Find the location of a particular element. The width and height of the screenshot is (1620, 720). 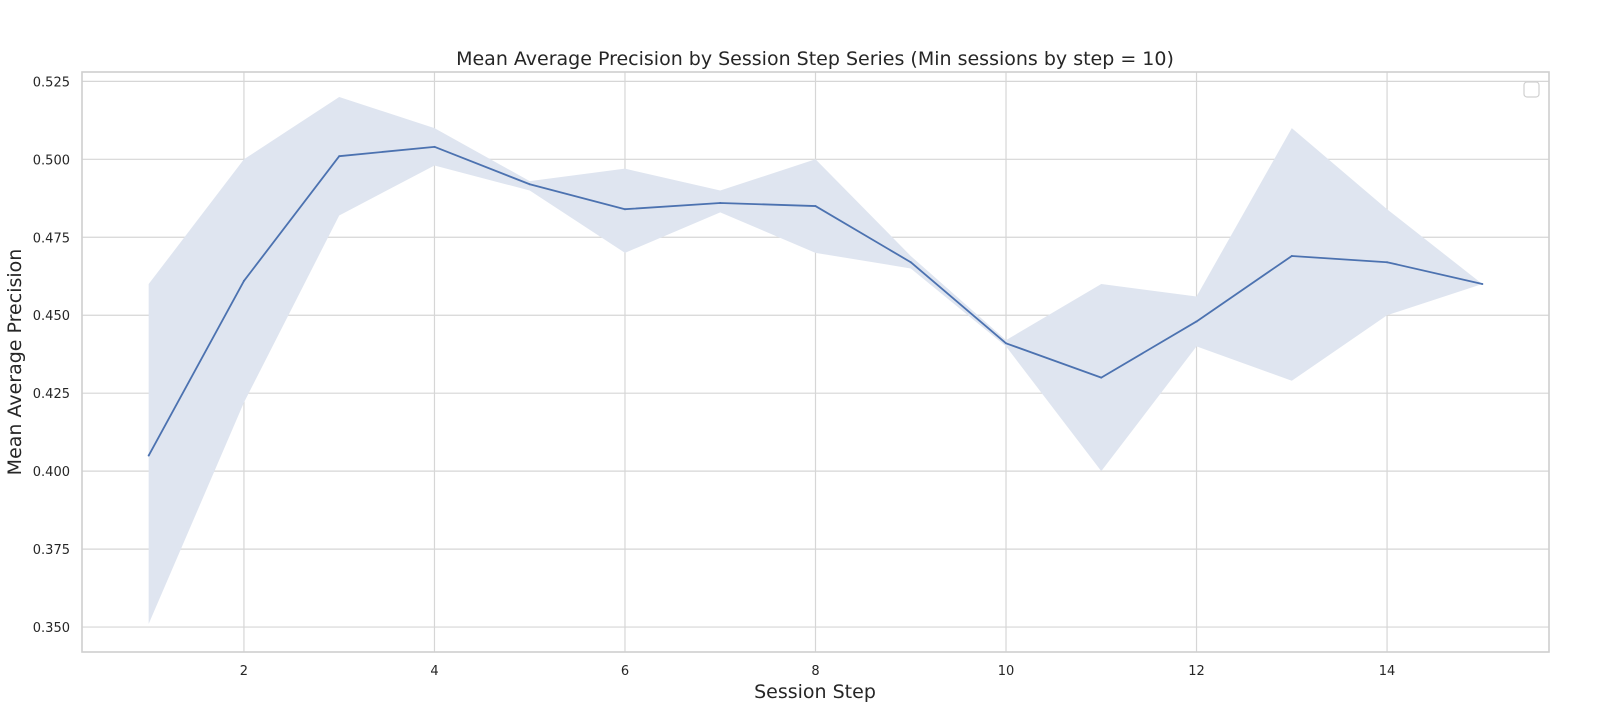

y-tick-label: 0.400 is located at coordinates (51, 472).